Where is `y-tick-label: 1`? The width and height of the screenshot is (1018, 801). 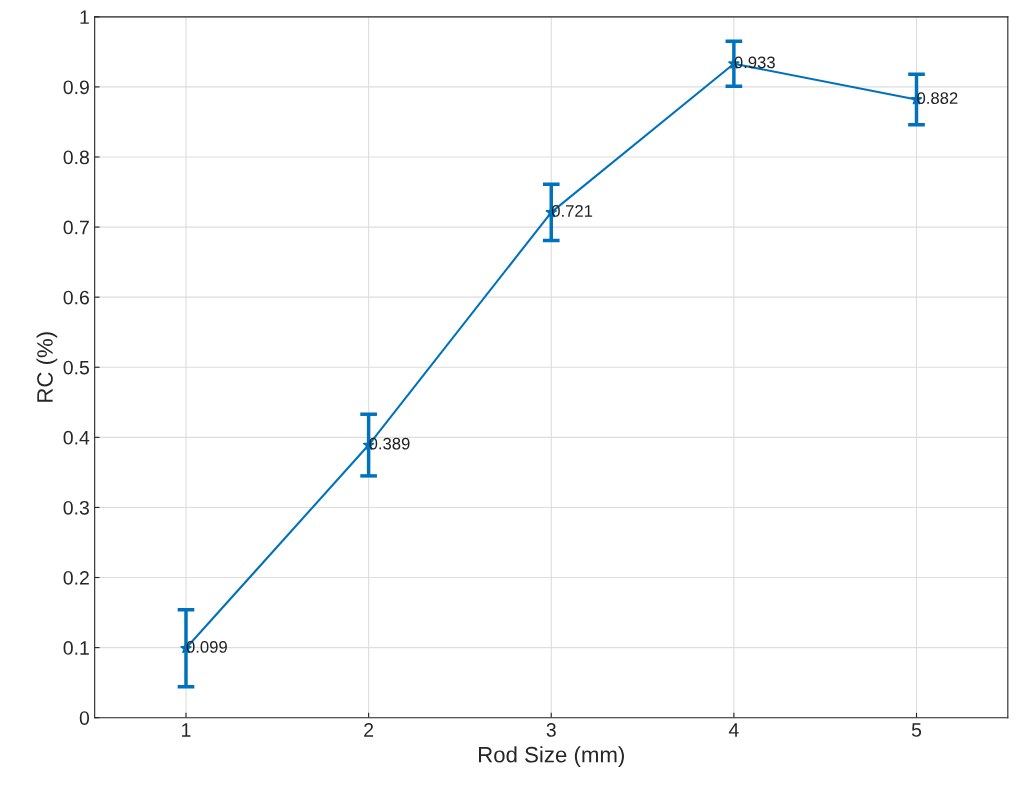
y-tick-label: 1 is located at coordinates (84, 17).